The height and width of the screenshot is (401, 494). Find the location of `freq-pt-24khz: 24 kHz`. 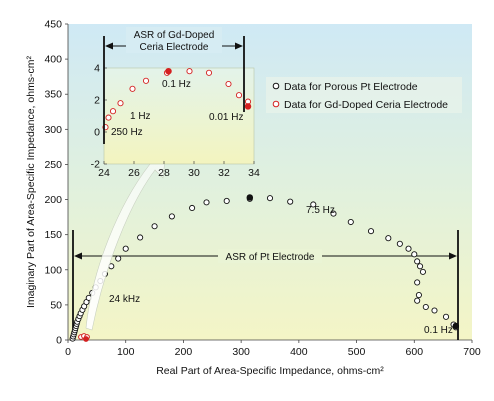

freq-pt-24khz: 24 kHz is located at coordinates (124, 299).